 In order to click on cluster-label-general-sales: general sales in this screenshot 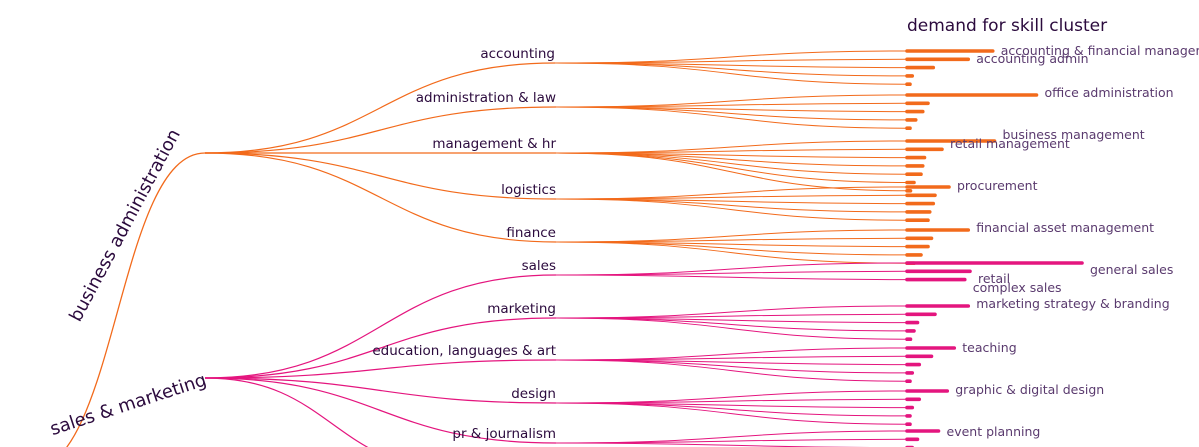, I will do `click(1131, 269)`.